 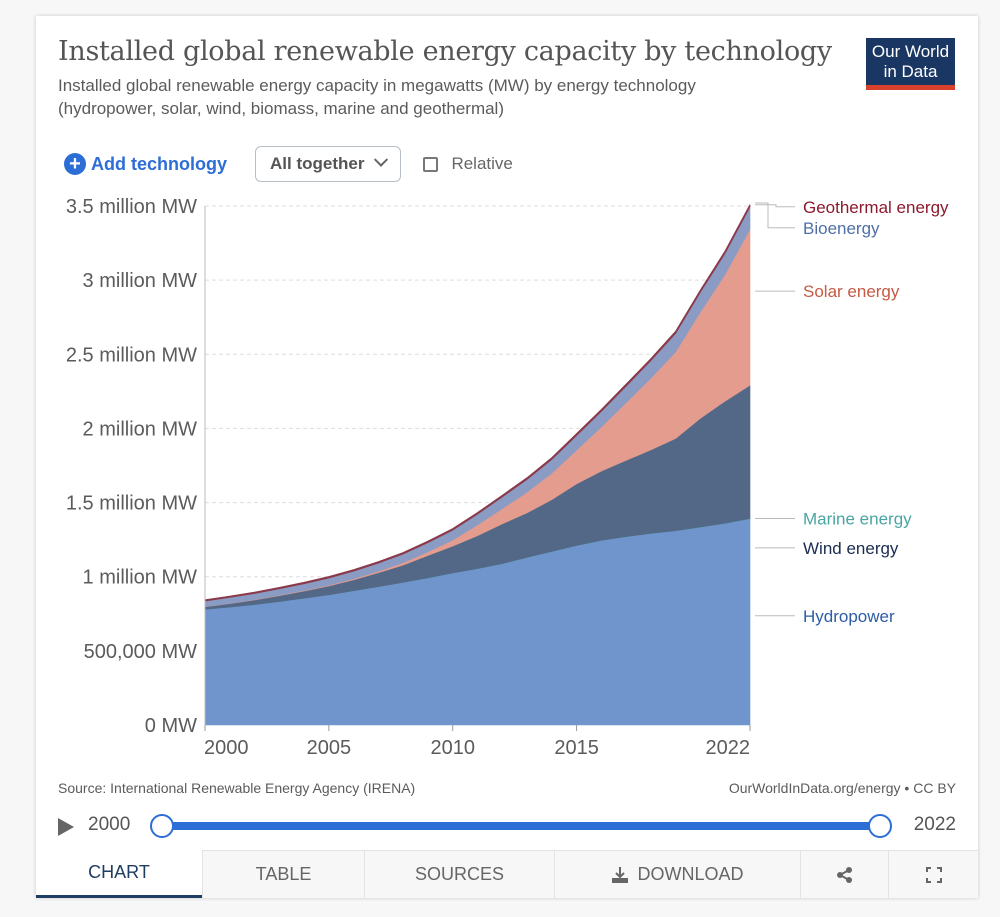 I want to click on tab-sources-label: SOURCES, so click(x=459, y=874).